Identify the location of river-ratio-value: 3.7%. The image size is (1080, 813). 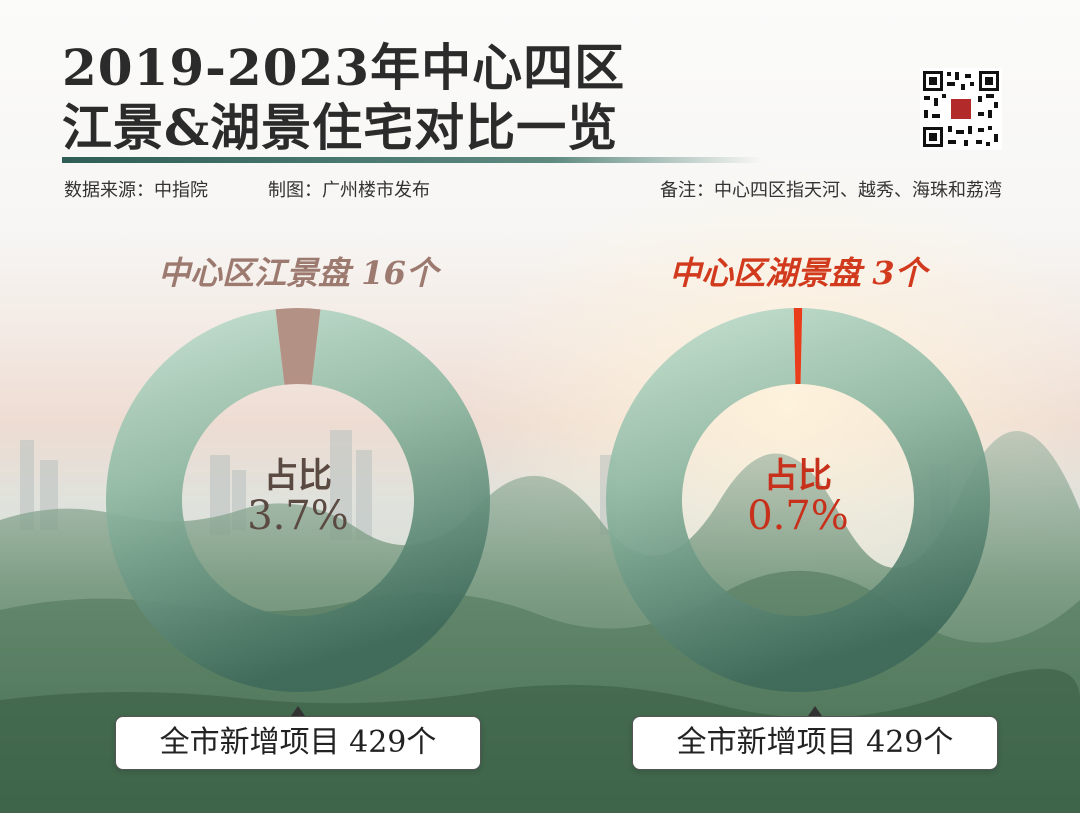
(298, 515).